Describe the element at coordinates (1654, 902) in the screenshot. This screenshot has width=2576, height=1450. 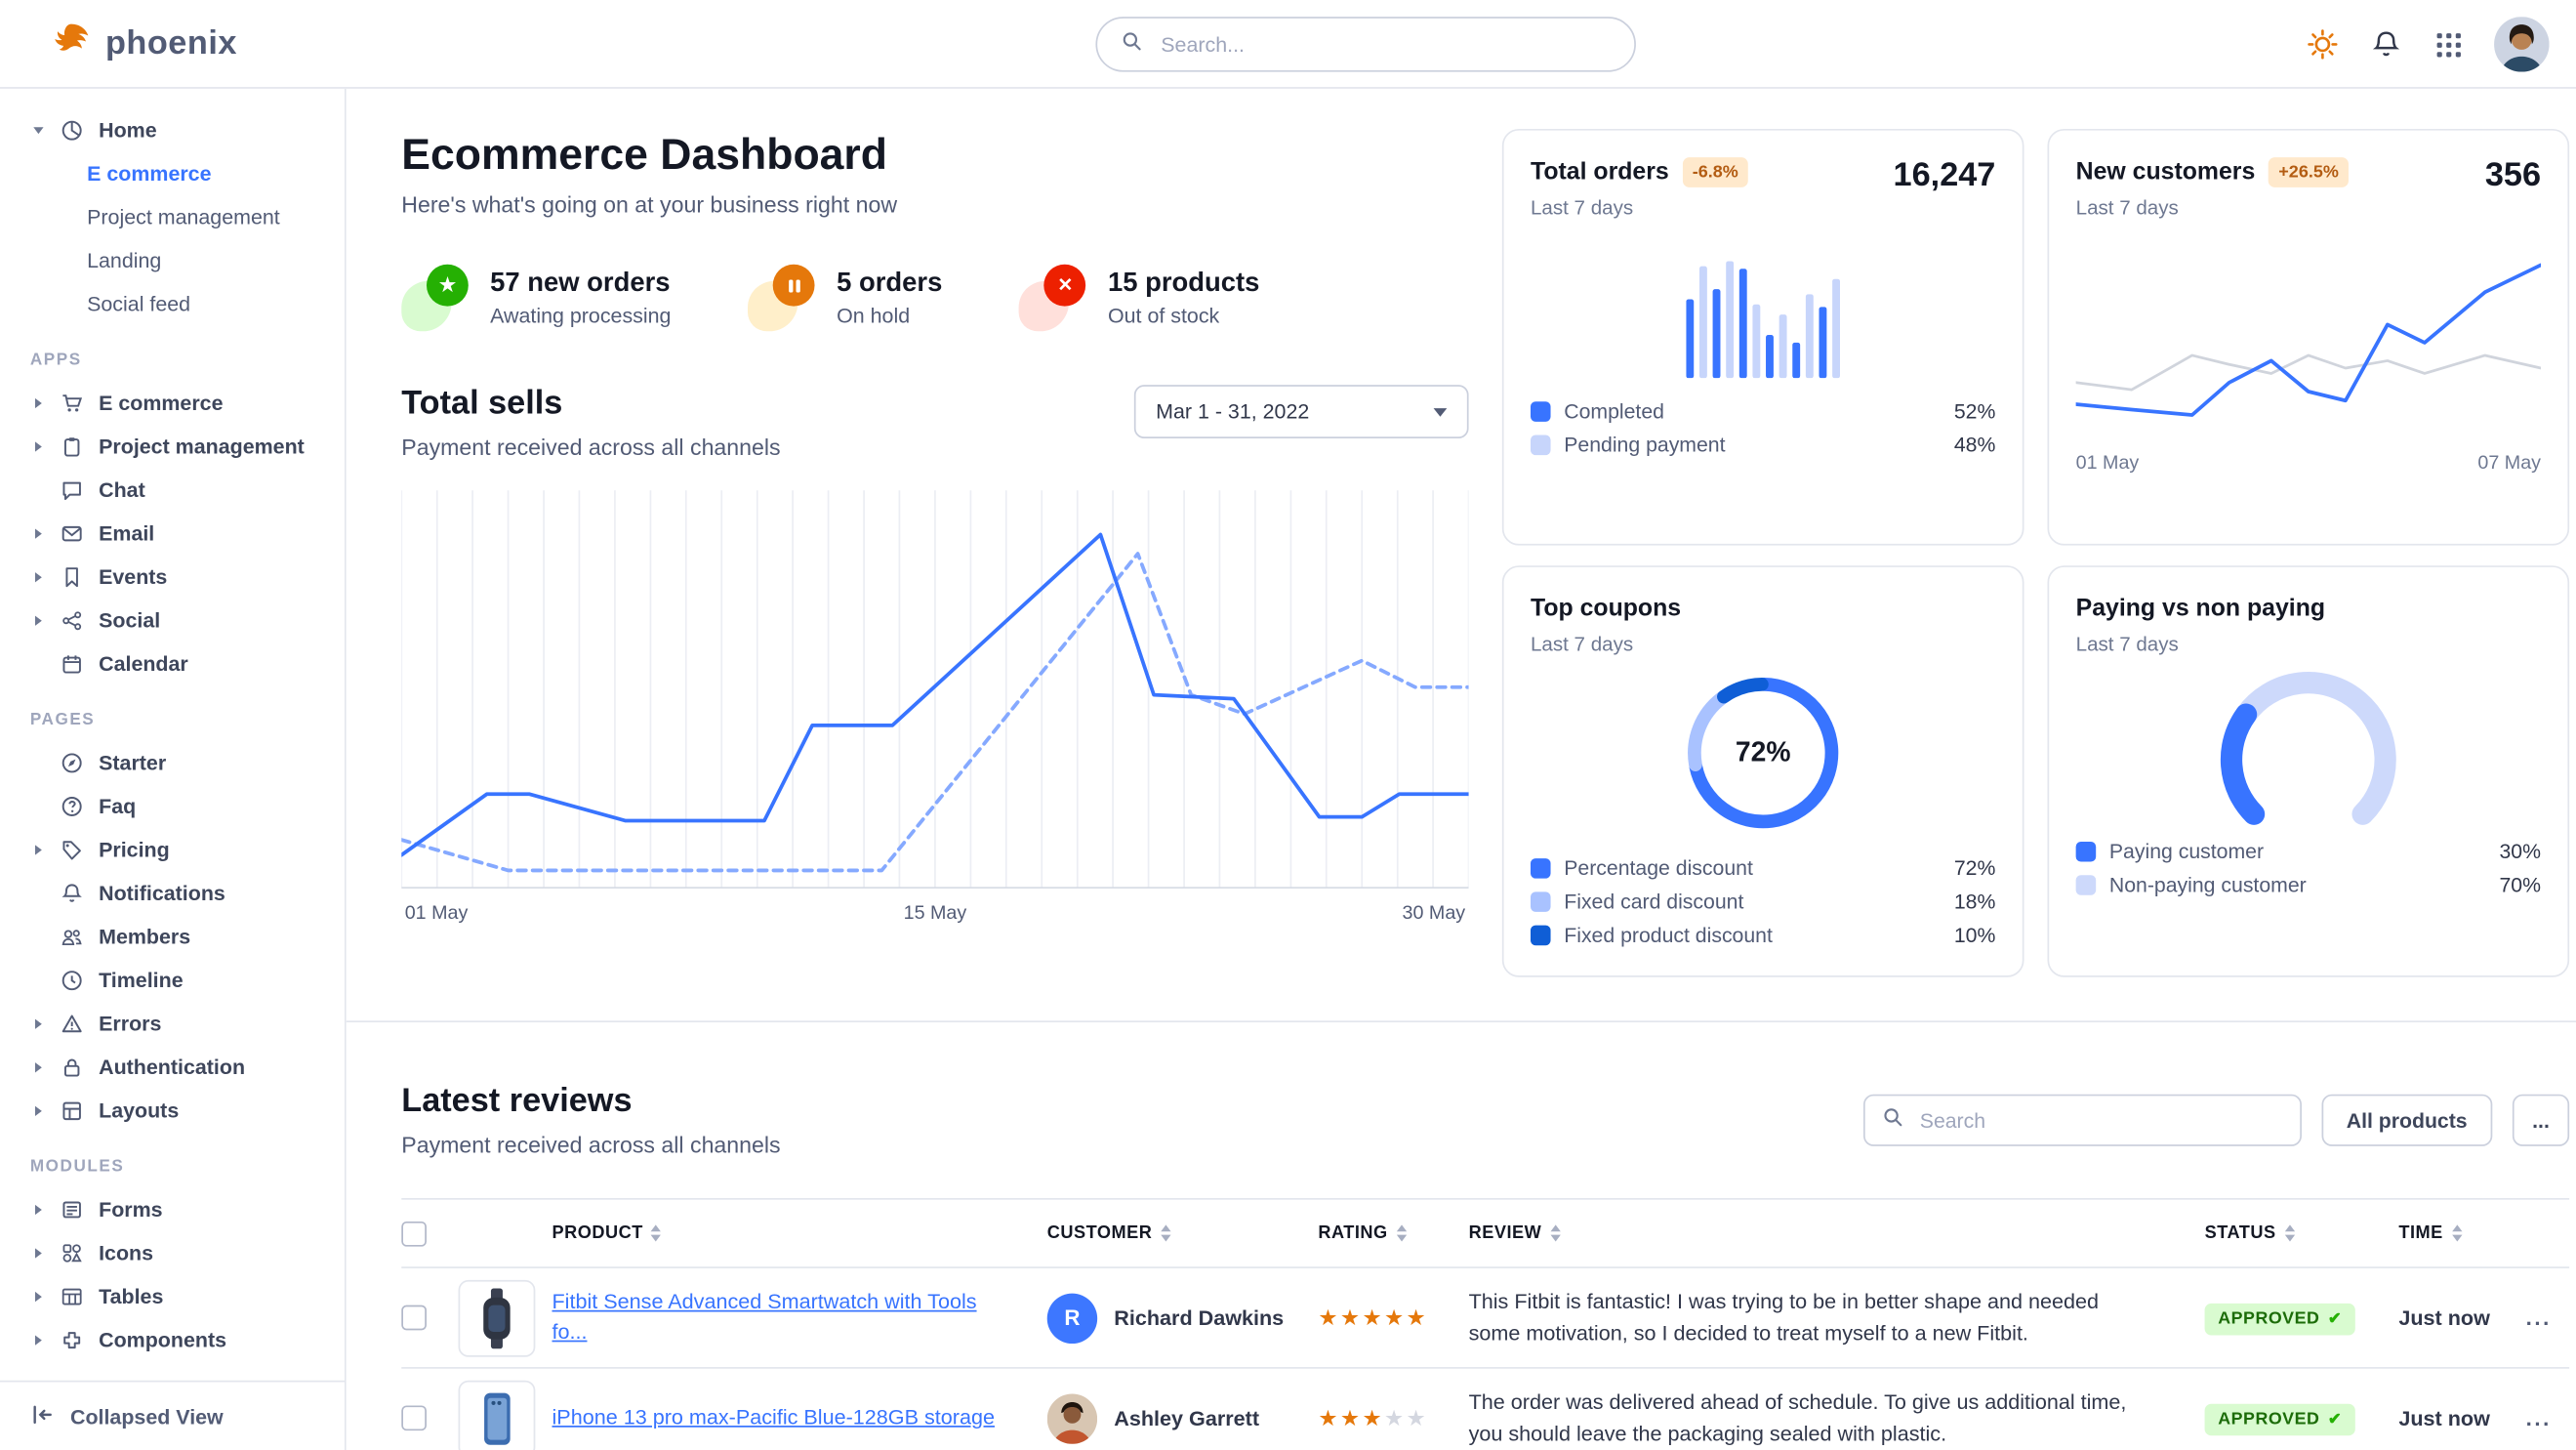
I see `legend-label: Fixed card discount` at that location.